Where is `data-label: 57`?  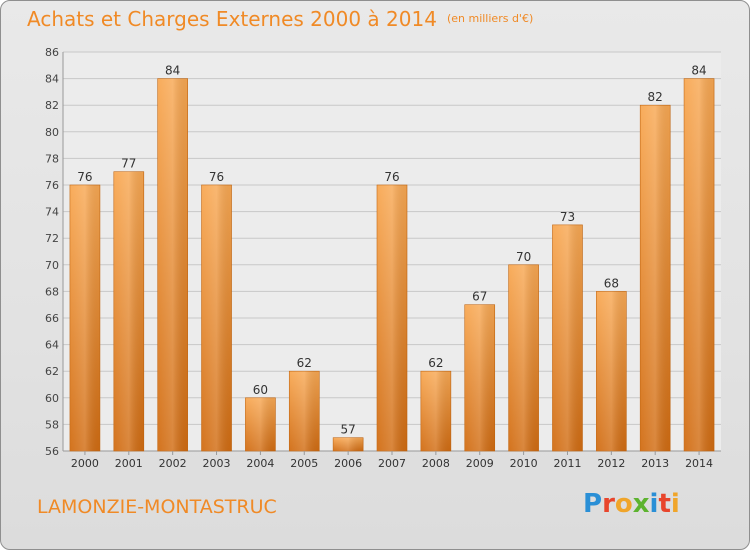
data-label: 57 is located at coordinates (347, 430).